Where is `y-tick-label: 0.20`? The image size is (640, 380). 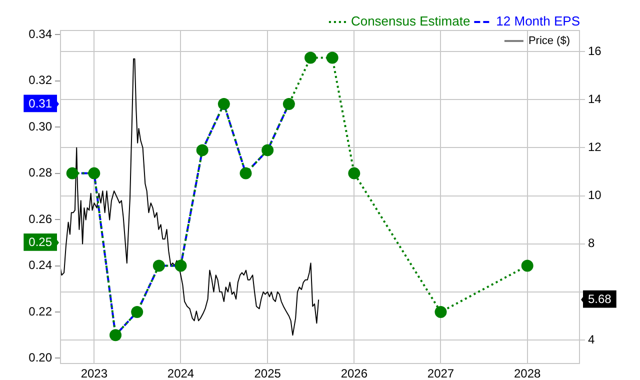 y-tick-label: 0.20 is located at coordinates (40, 357).